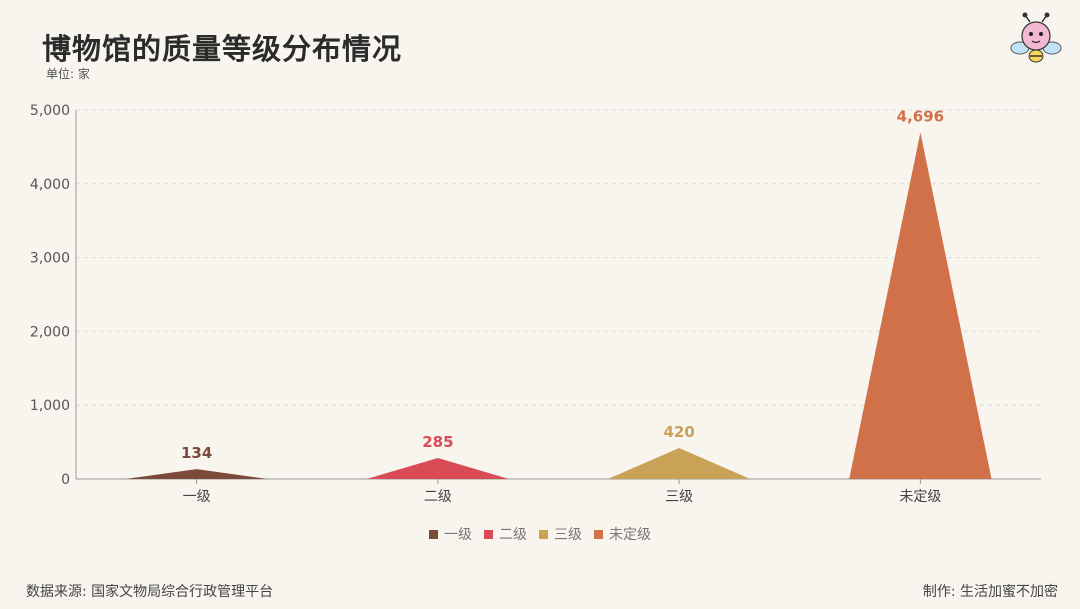 The width and height of the screenshot is (1080, 609). I want to click on unit-label: 单位: 家, so click(68, 74).